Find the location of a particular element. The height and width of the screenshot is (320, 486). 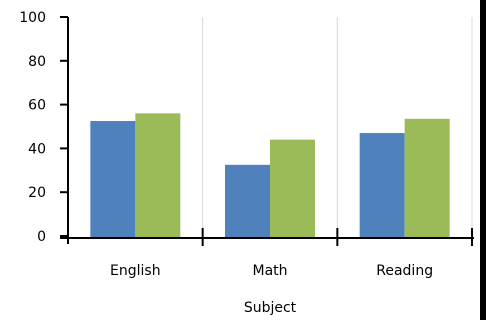

y-tick-label: 100 is located at coordinates (32, 18).